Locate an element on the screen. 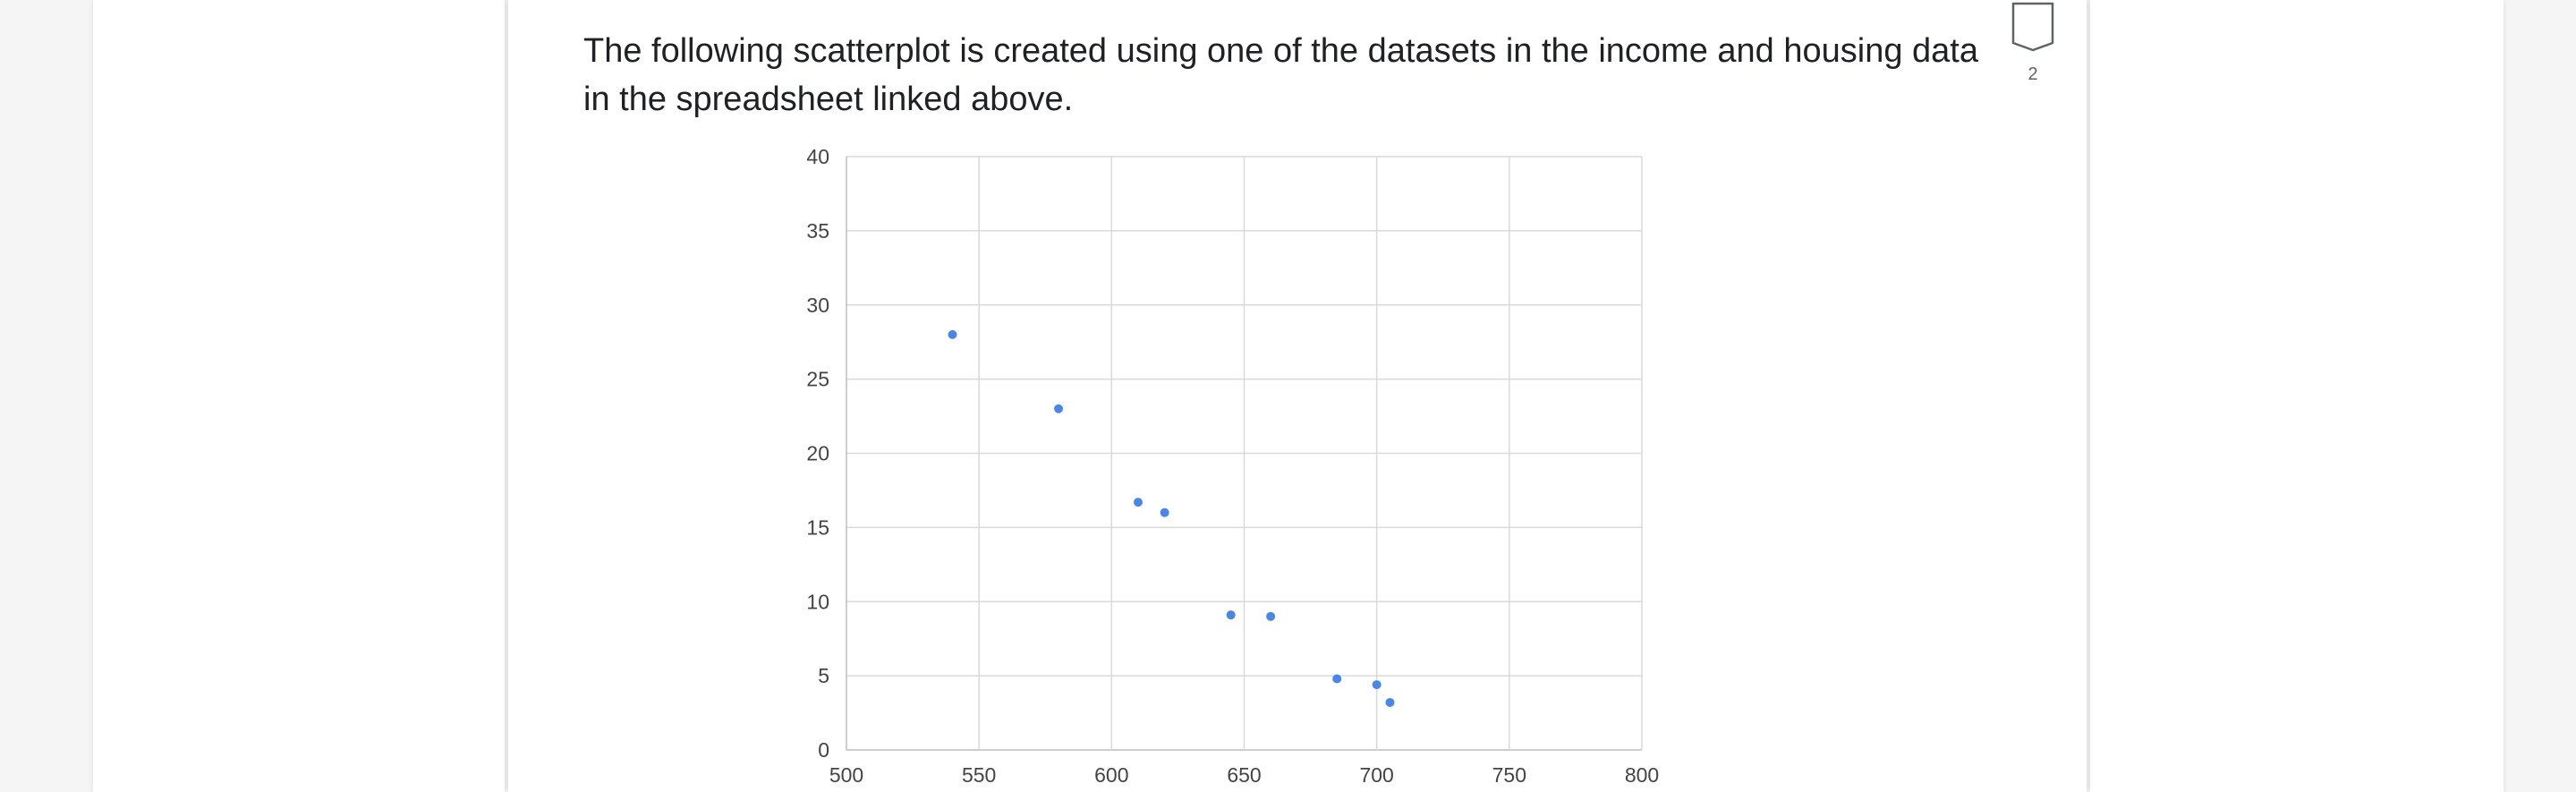 Image resolution: width=2576 pixels, height=792 pixels. x-tick-label: 750 is located at coordinates (1509, 775).